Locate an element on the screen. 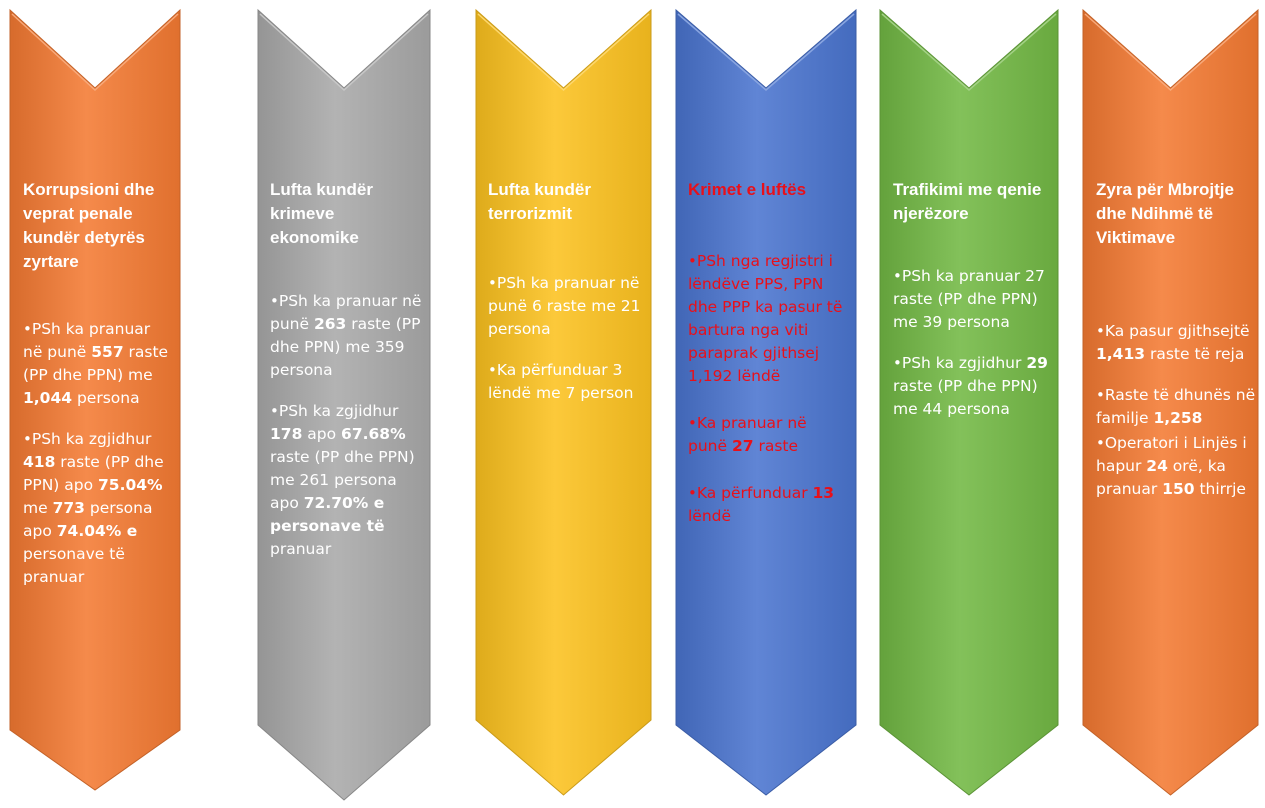  bullet-text: thirrje is located at coordinates (1220, 489).